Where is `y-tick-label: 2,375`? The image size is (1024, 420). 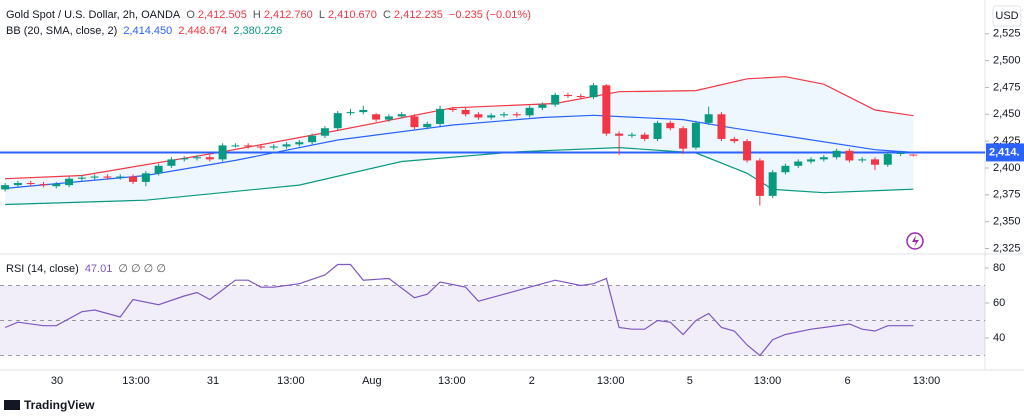 y-tick-label: 2,375 is located at coordinates (1007, 195).